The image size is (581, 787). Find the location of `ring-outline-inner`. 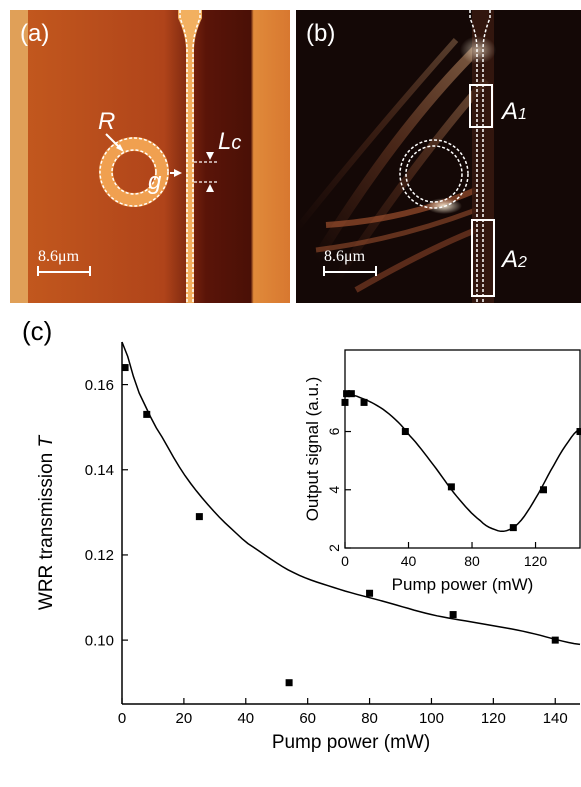

ring-outline-inner is located at coordinates (134, 172).